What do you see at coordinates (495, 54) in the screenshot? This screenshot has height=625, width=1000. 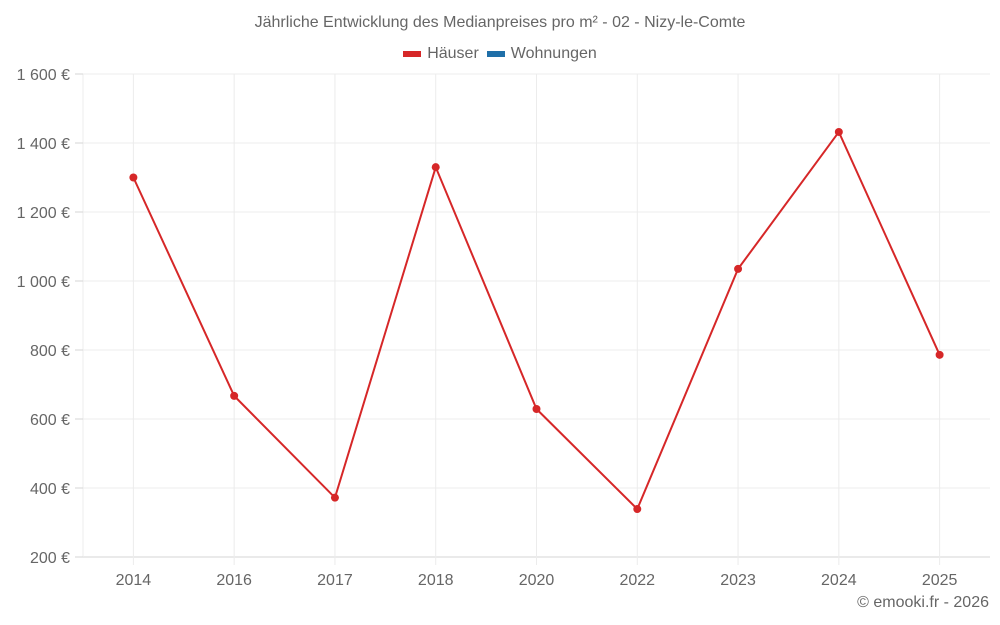 I see `legend-swatch-wohnungen-icon` at bounding box center [495, 54].